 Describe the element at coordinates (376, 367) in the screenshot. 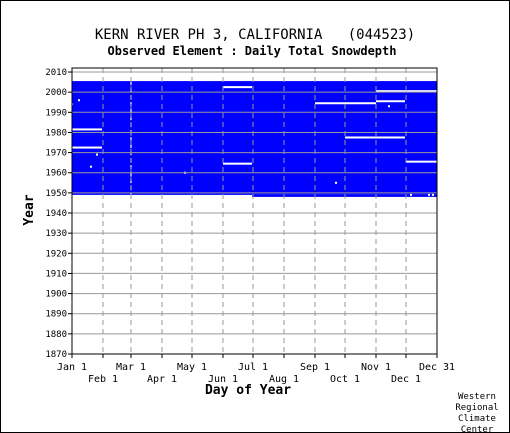

I see `x-tick-label: Nov 1` at that location.